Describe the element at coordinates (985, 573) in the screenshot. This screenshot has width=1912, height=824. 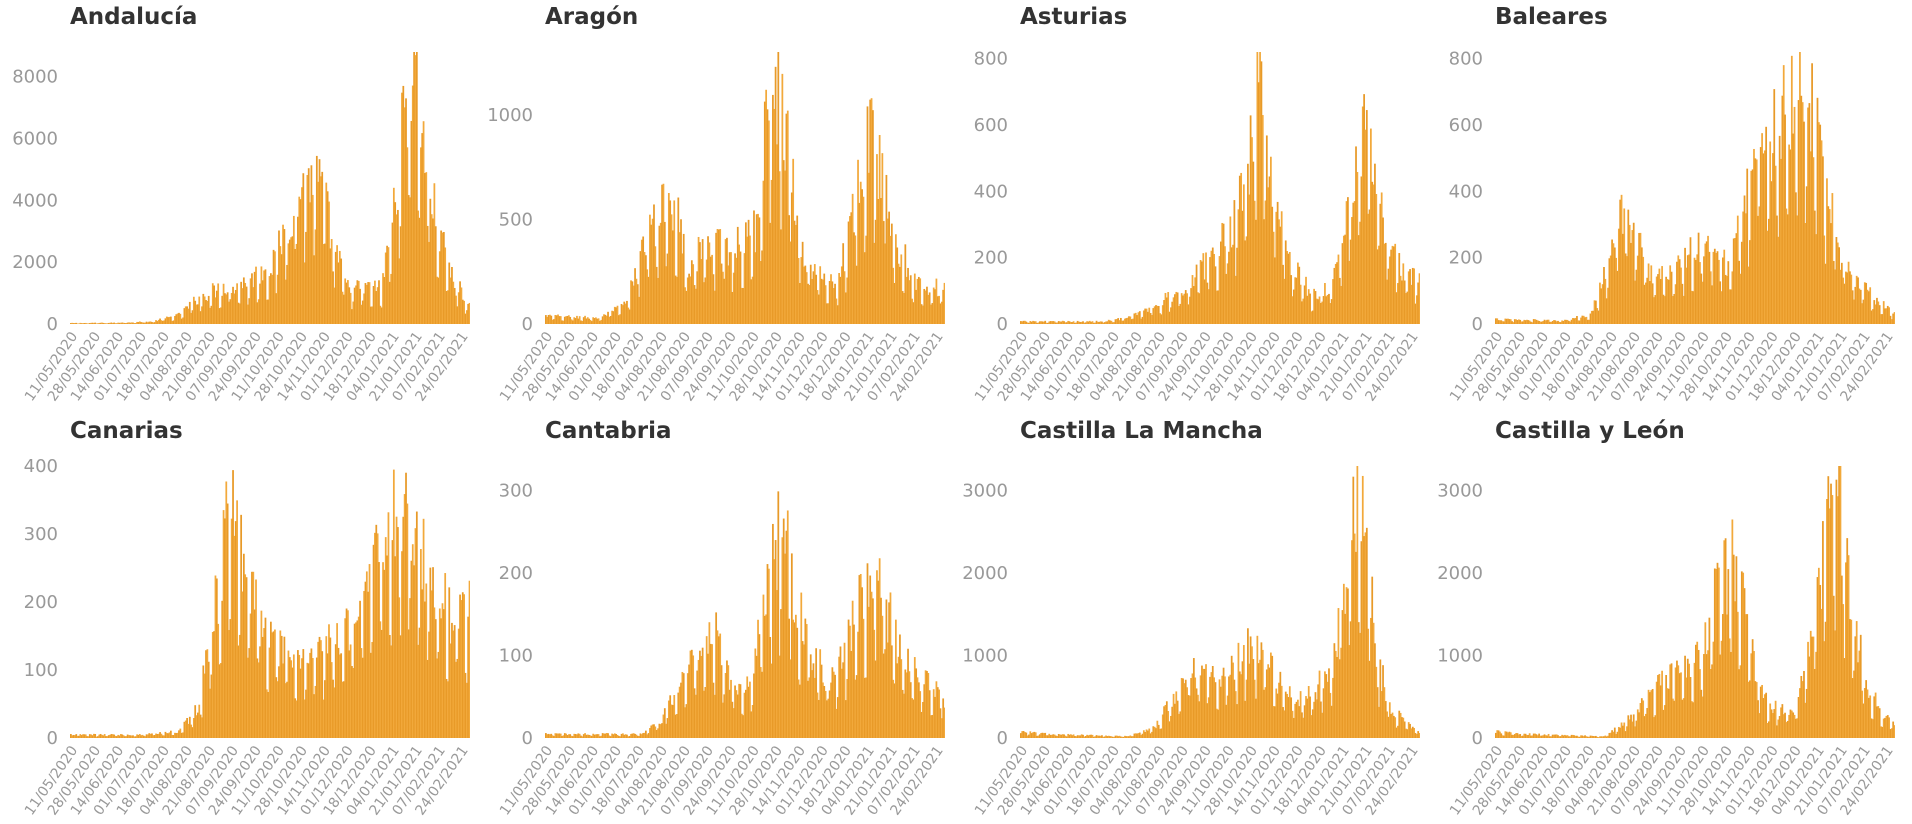
I see `y-tick-label: 2000` at that location.